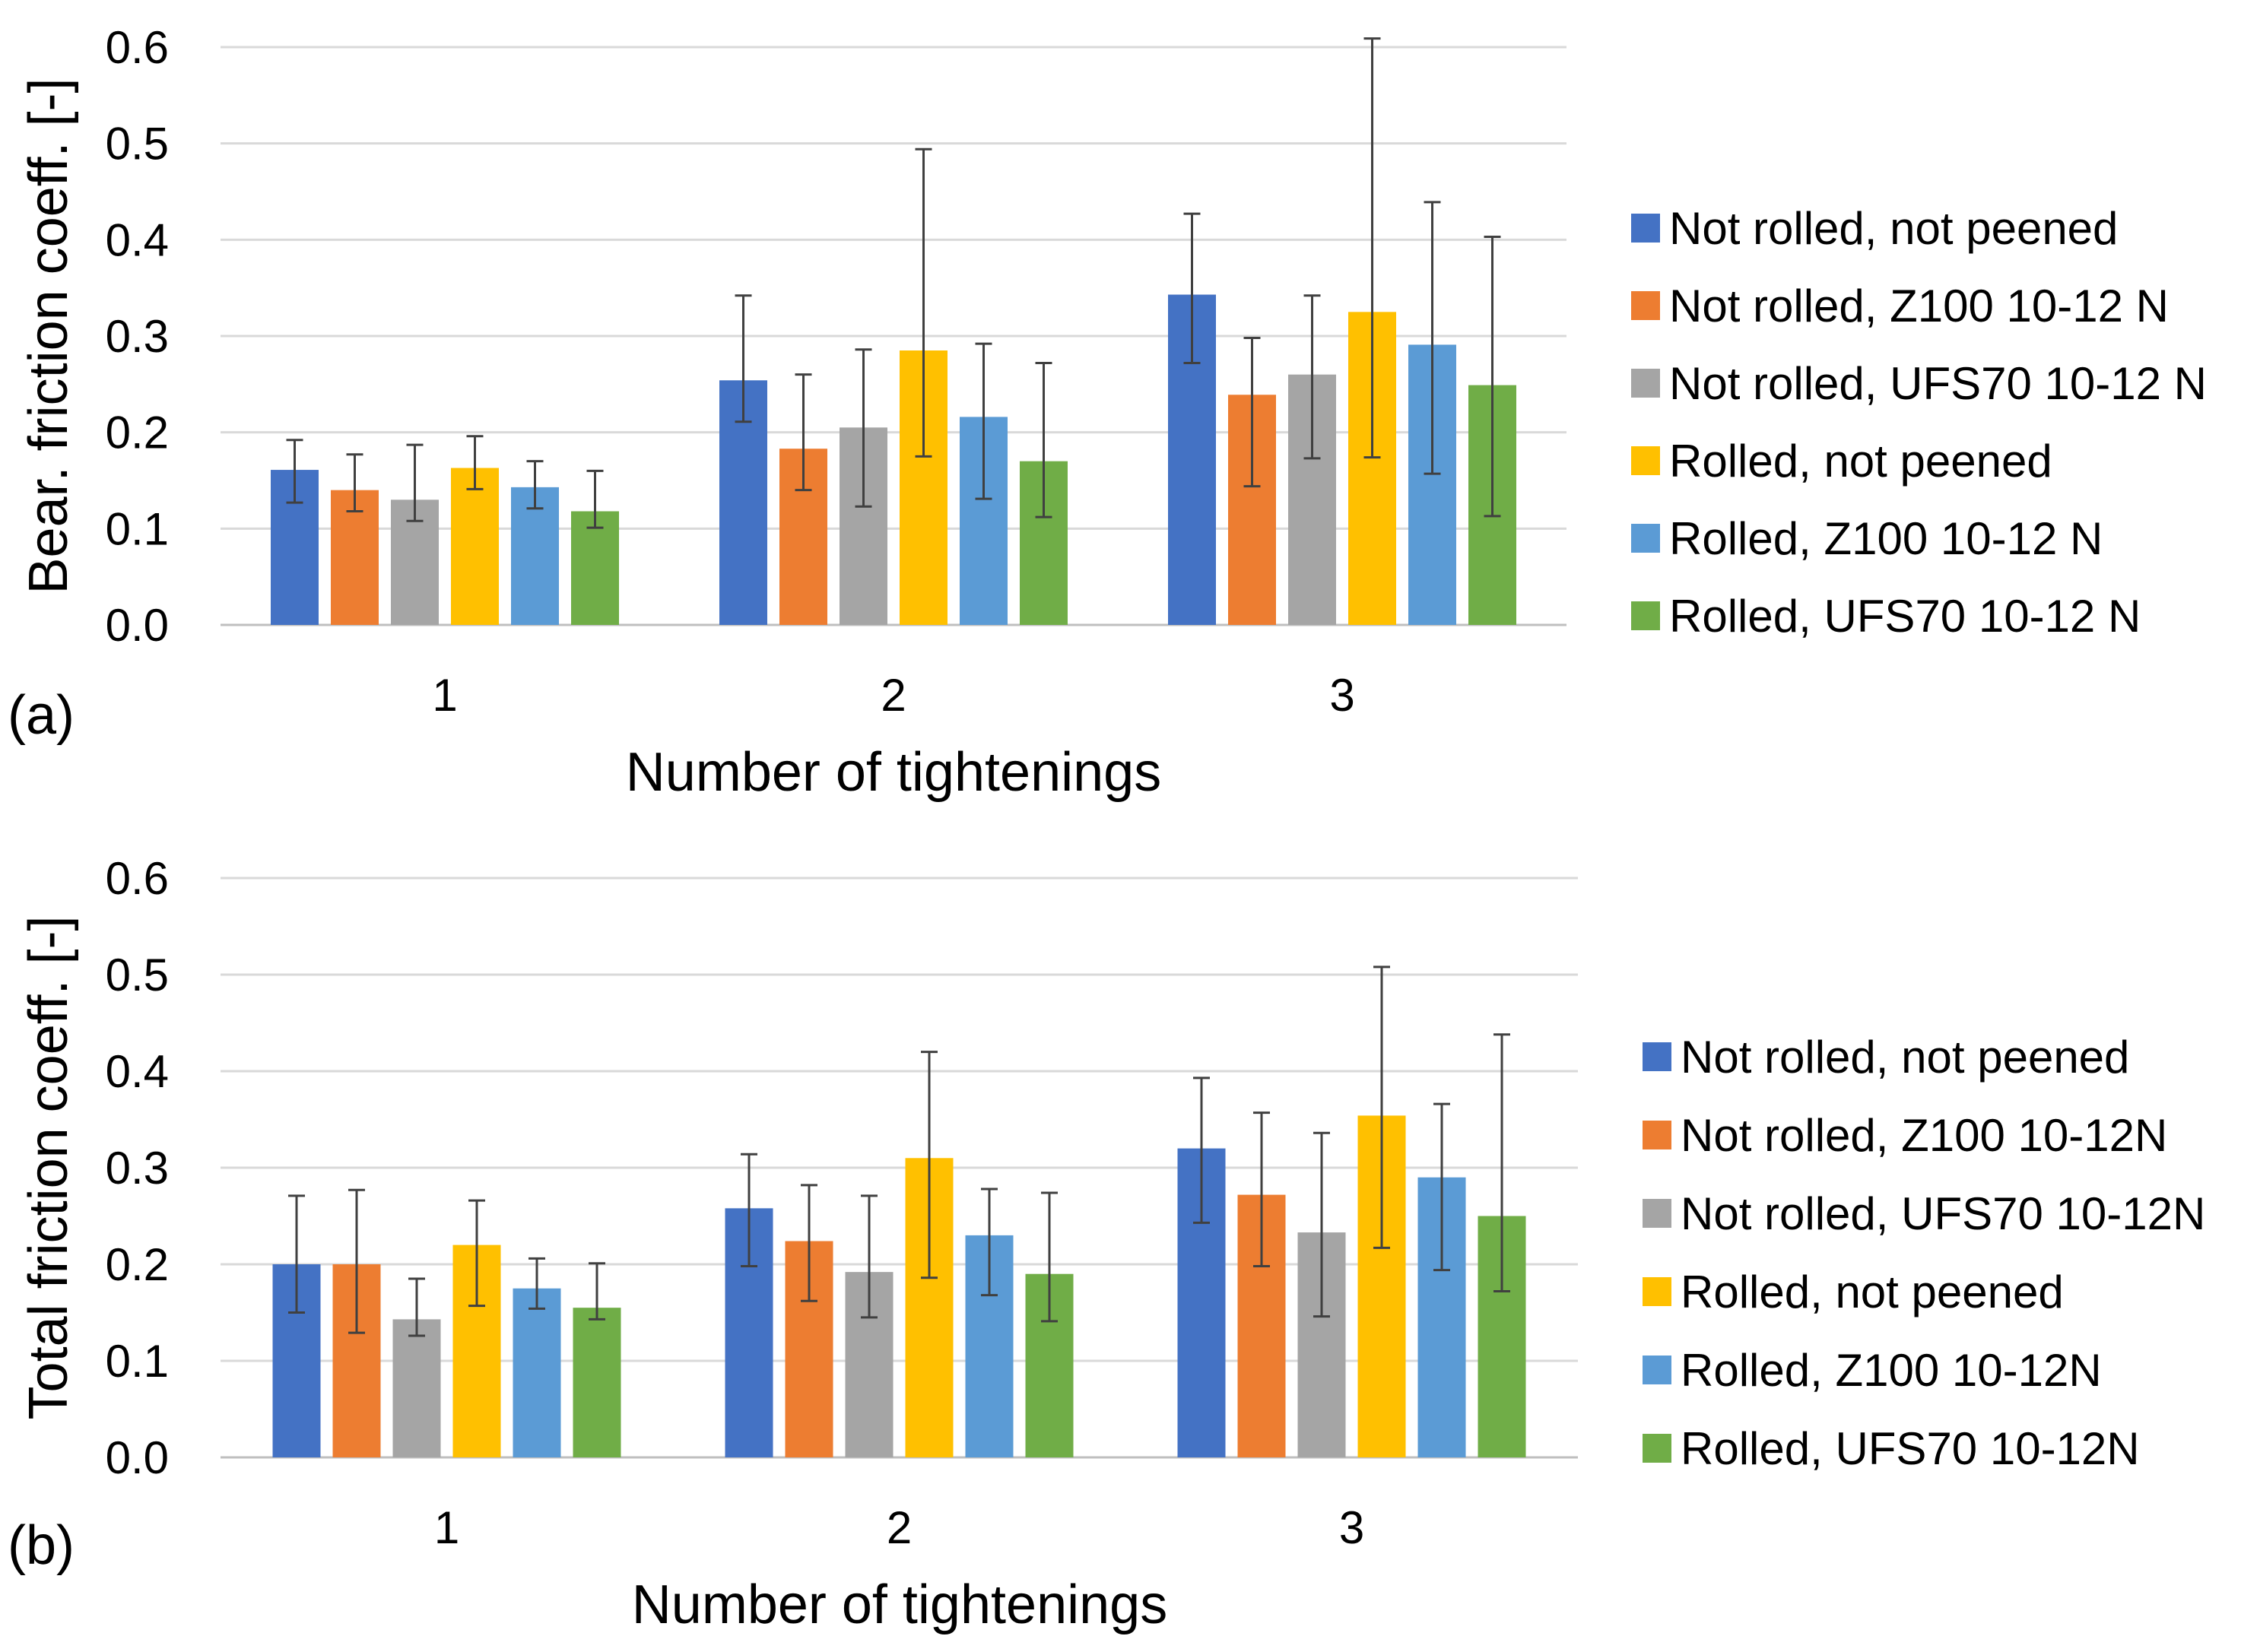 This screenshot has width=2241, height=1652. What do you see at coordinates (137, 336) in the screenshot?
I see `panel-a-y-tick-label: 0.3` at bounding box center [137, 336].